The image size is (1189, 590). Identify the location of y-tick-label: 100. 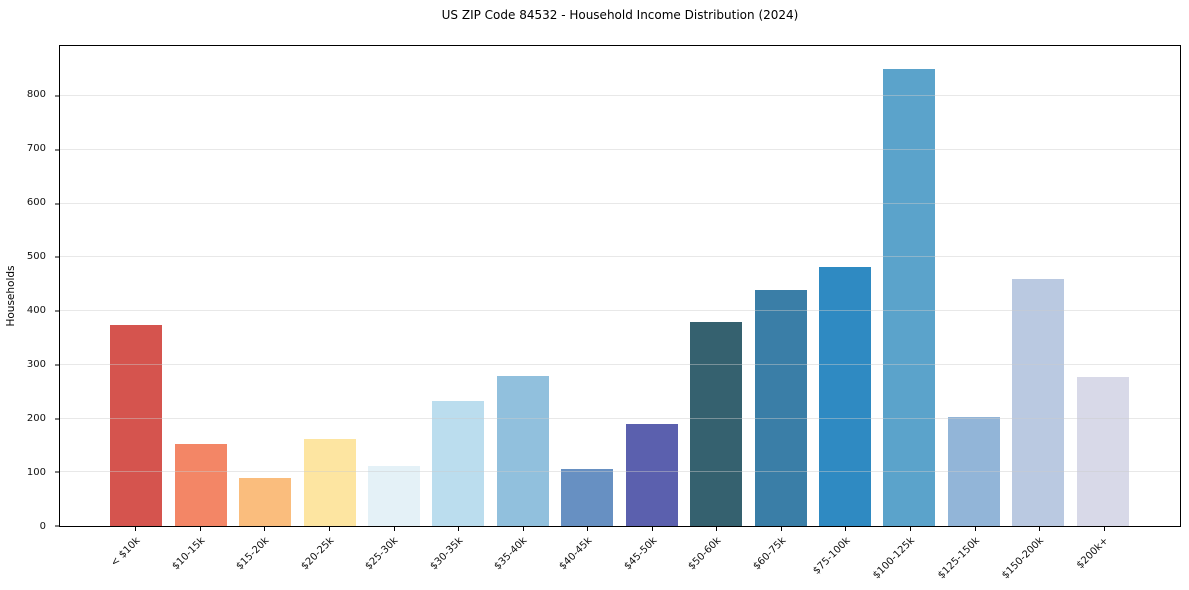
(36, 473).